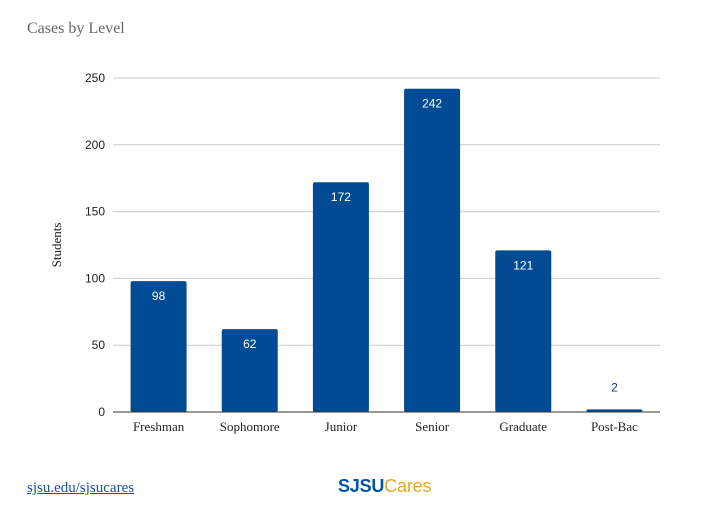 Image resolution: width=715 pixels, height=511 pixels. Describe the element at coordinates (95, 212) in the screenshot. I see `y-tick-label: 150` at that location.